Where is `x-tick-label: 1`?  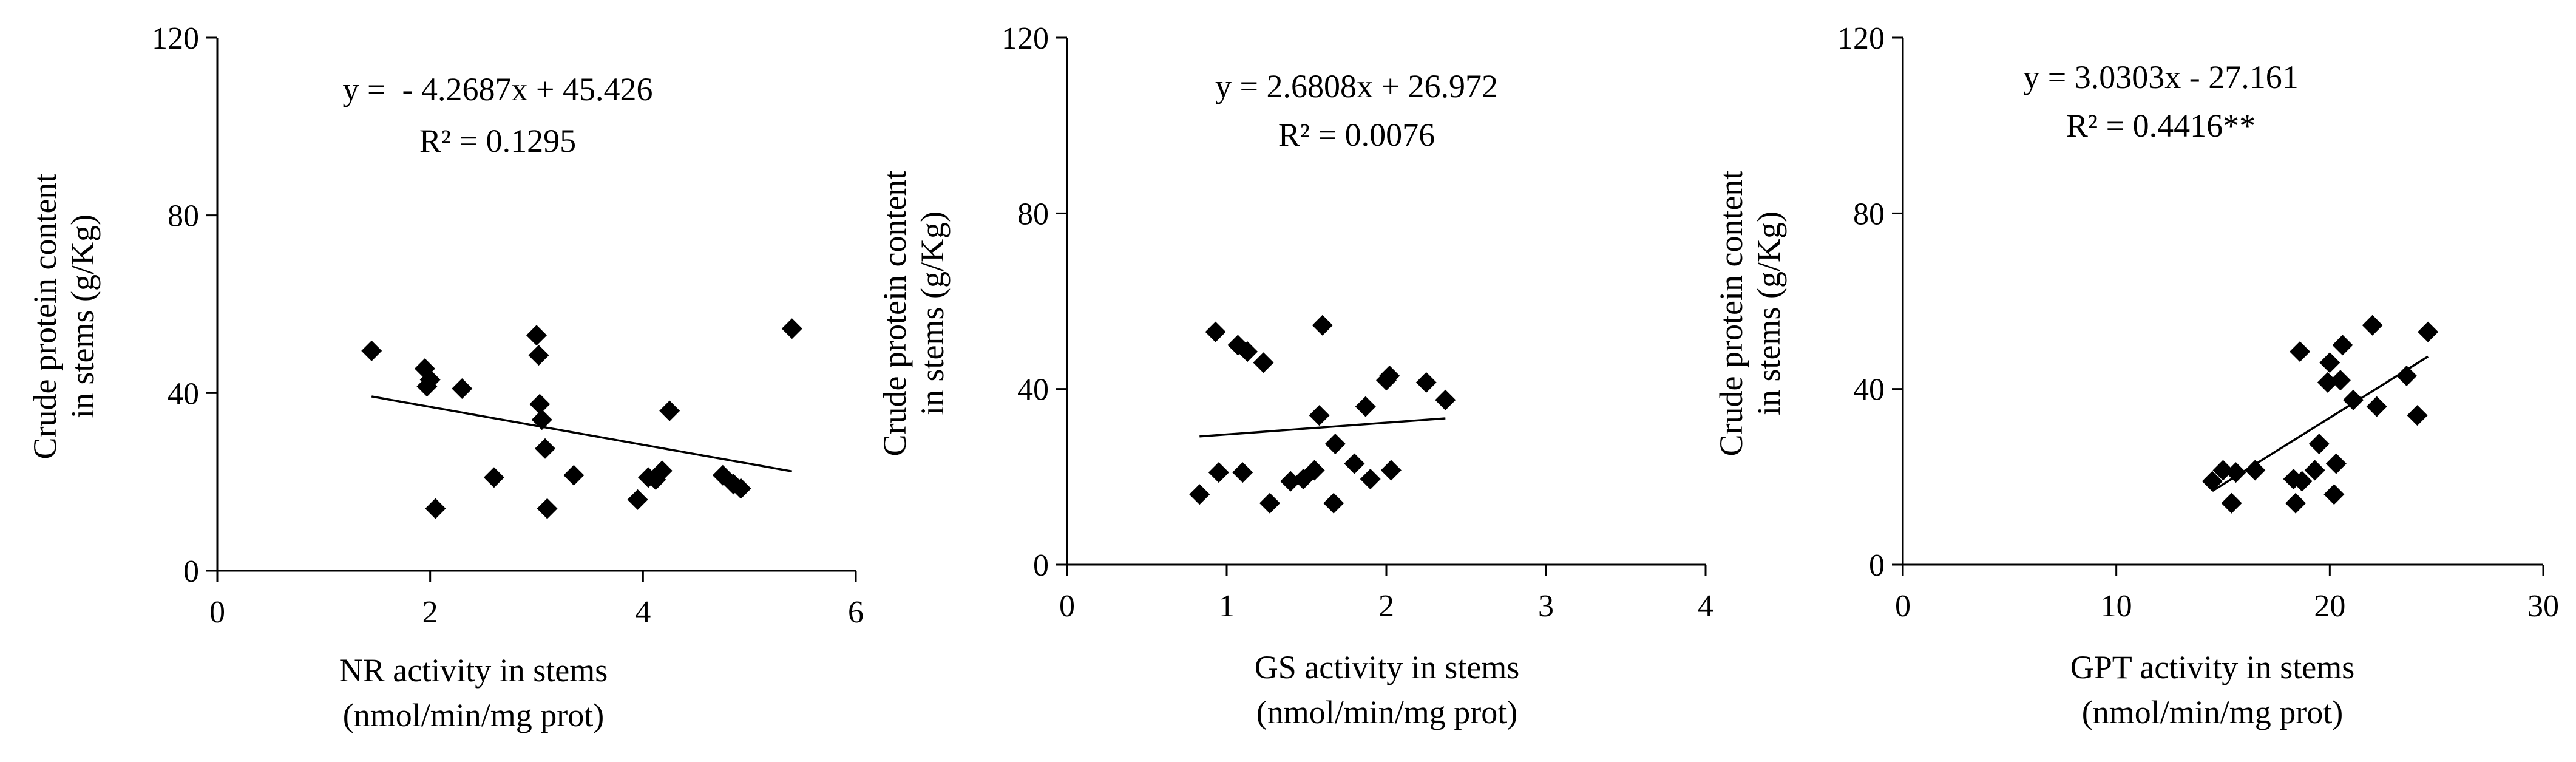 x-tick-label: 1 is located at coordinates (1227, 606).